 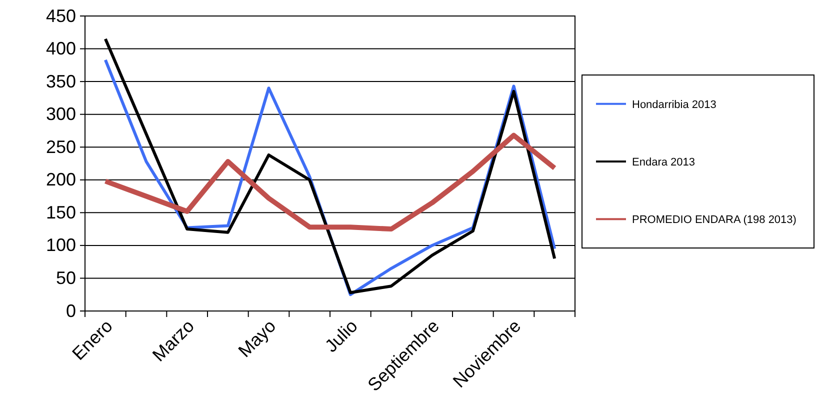 What do you see at coordinates (61, 48) in the screenshot?
I see `y-tick-label: 400` at bounding box center [61, 48].